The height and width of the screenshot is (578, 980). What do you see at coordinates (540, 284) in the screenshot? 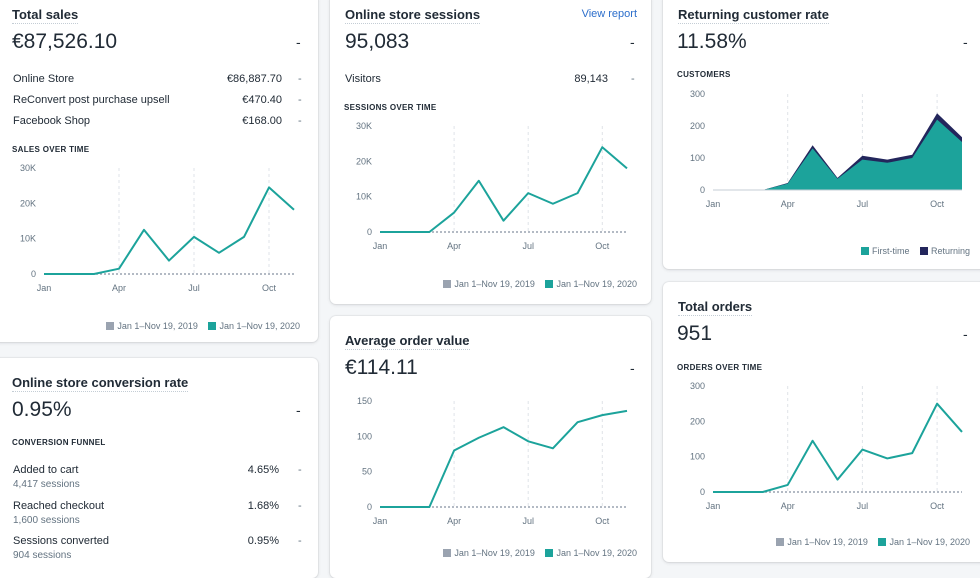
I see `sessions-legend: Jan 1–Nov 19, 2019 Jan 1–Nov 19, 2020` at bounding box center [540, 284].